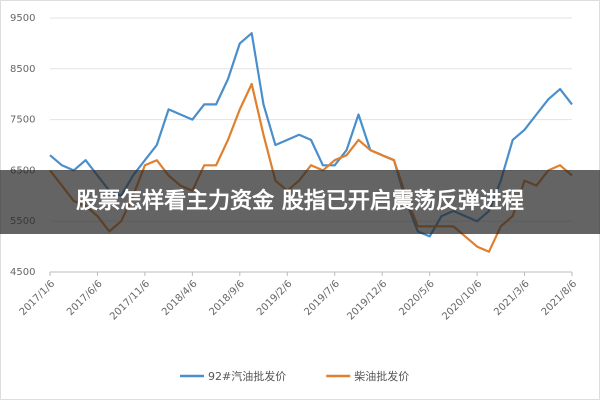 Image resolution: width=600 pixels, height=400 pixels. Describe the element at coordinates (22, 272) in the screenshot. I see `y-tick-label: 4500` at that location.